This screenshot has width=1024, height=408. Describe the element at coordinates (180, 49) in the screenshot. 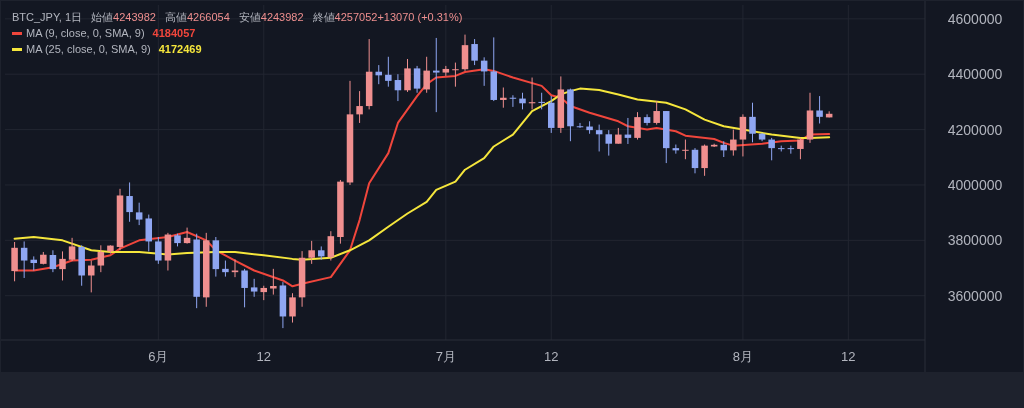

I see `annotation: 4172469` at that location.